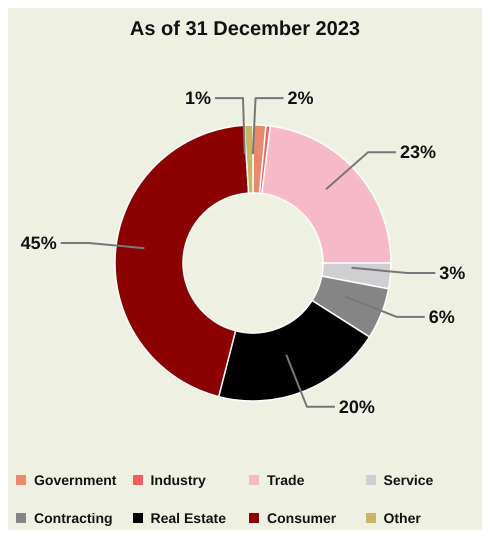 The height and width of the screenshot is (538, 490). Describe the element at coordinates (285, 480) in the screenshot. I see `legend-label: Trade` at that location.